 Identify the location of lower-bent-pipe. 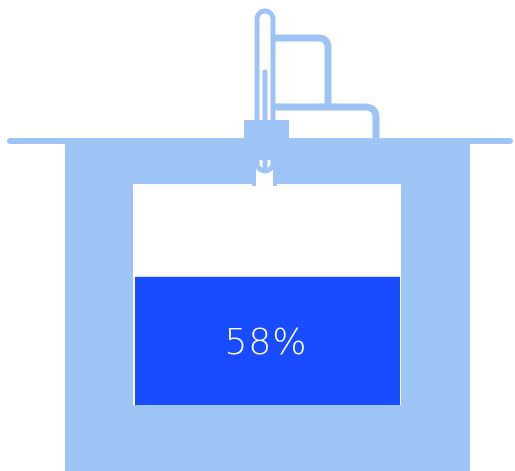
(325, 123).